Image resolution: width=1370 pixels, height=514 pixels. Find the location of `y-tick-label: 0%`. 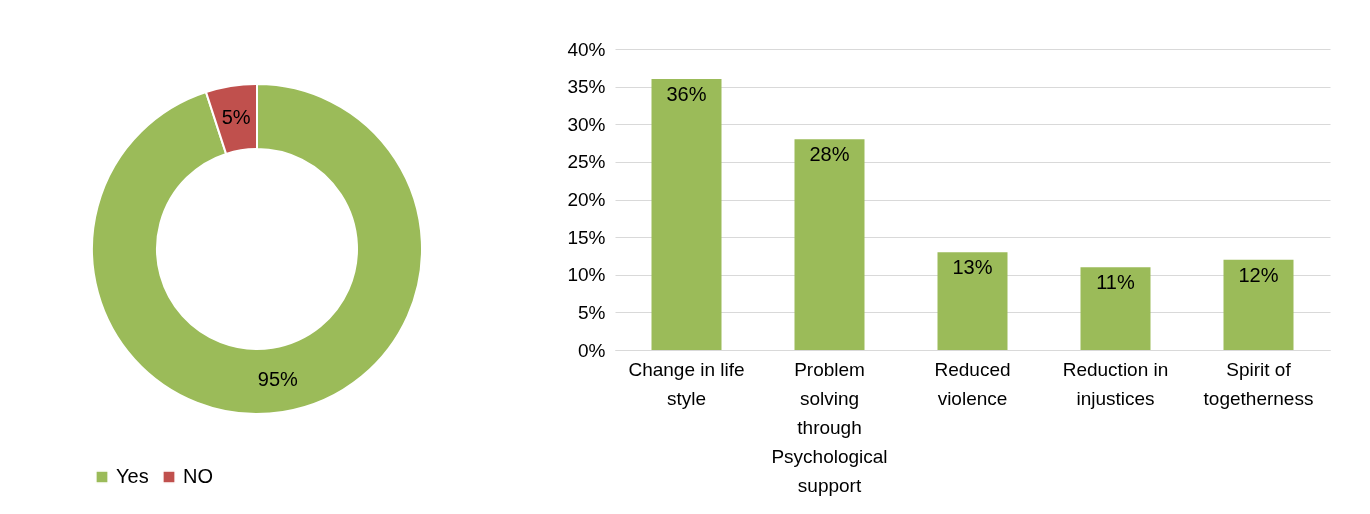

y-tick-label: 0% is located at coordinates (592, 350).